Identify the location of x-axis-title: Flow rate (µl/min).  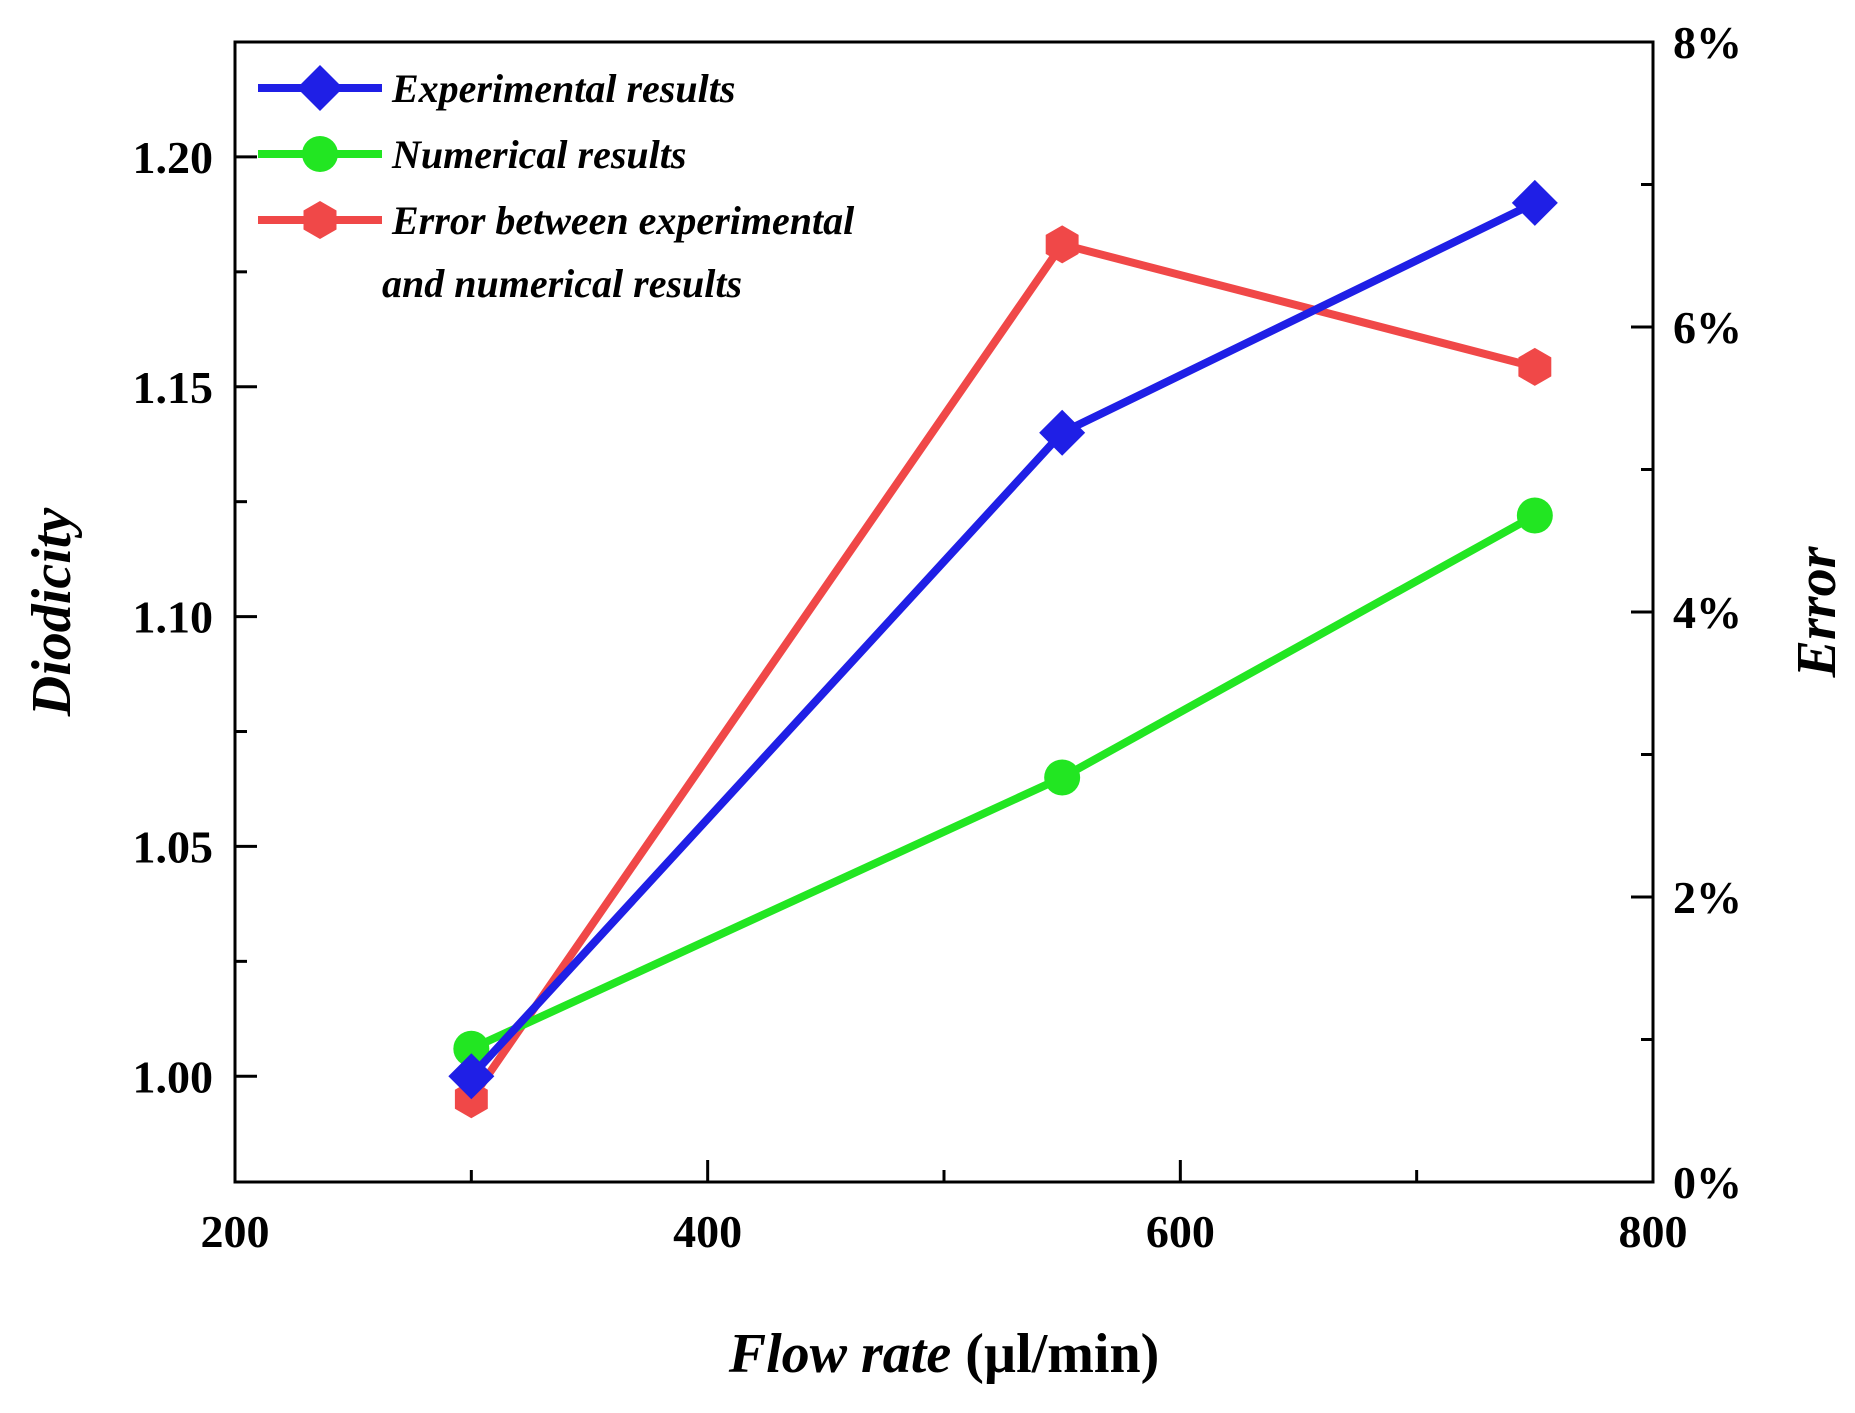
(944, 1354).